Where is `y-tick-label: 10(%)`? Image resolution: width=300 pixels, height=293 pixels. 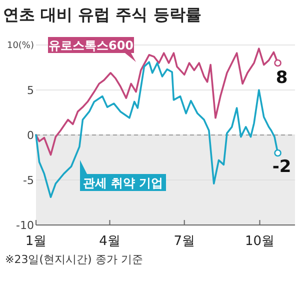 y-tick-label: 10(%) is located at coordinates (20, 46).